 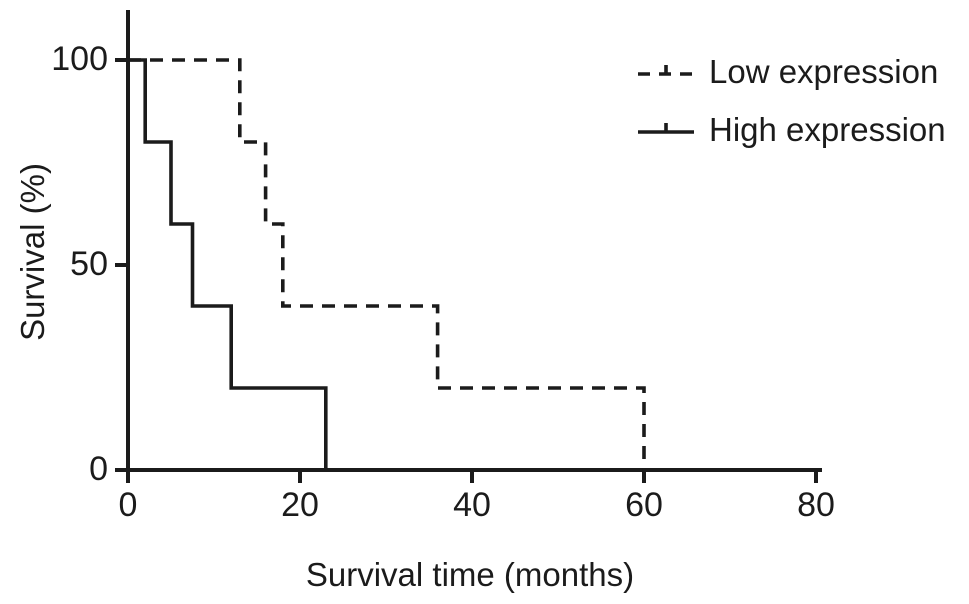 I want to click on x-tick-label: 80, so click(x=816, y=505).